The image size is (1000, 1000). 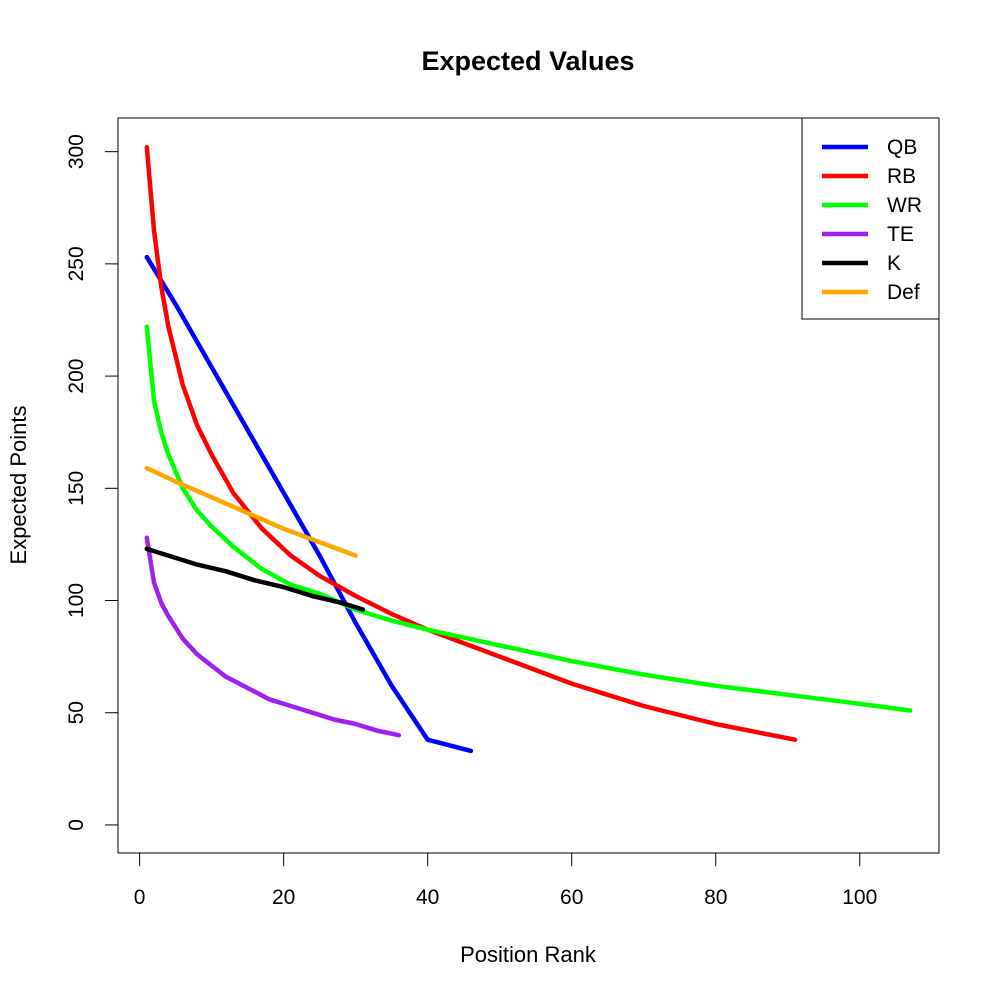 I want to click on y-tick-label: 300, so click(x=76, y=151).